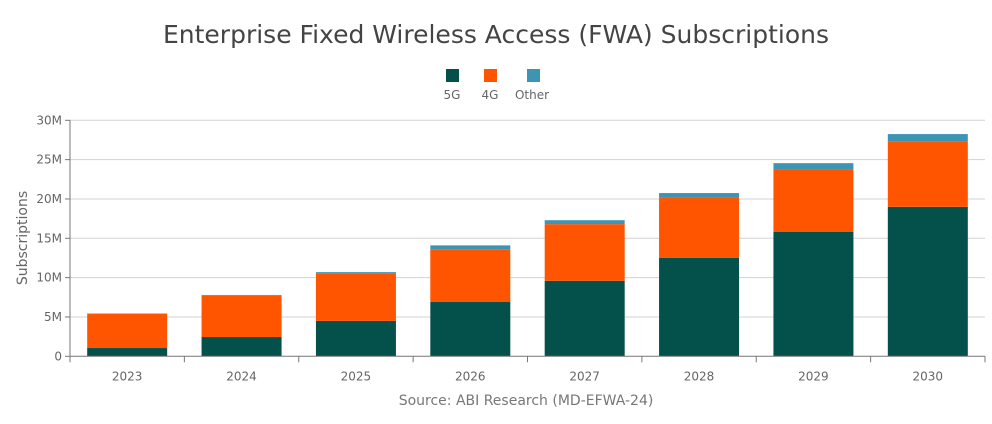 The width and height of the screenshot is (992, 424). What do you see at coordinates (813, 376) in the screenshot?
I see `x-tick-label: 2029` at bounding box center [813, 376].